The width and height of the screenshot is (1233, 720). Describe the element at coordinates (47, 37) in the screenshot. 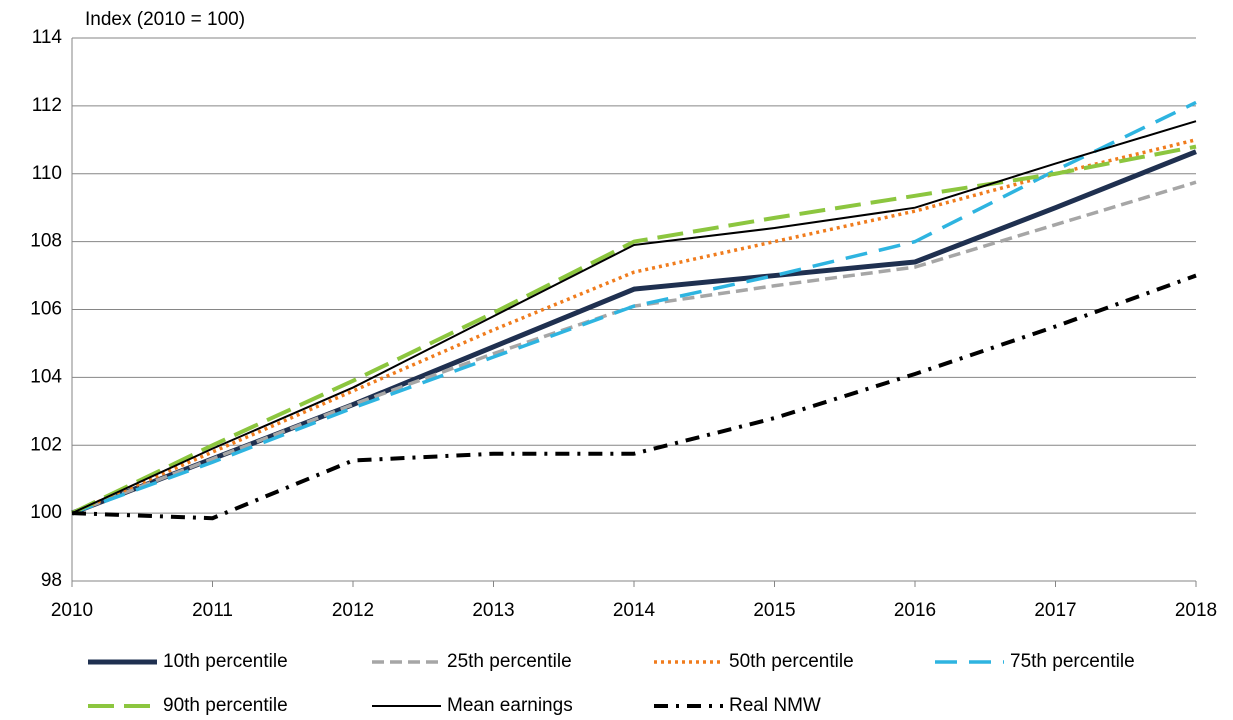

I see `y-tick-label: 114` at that location.